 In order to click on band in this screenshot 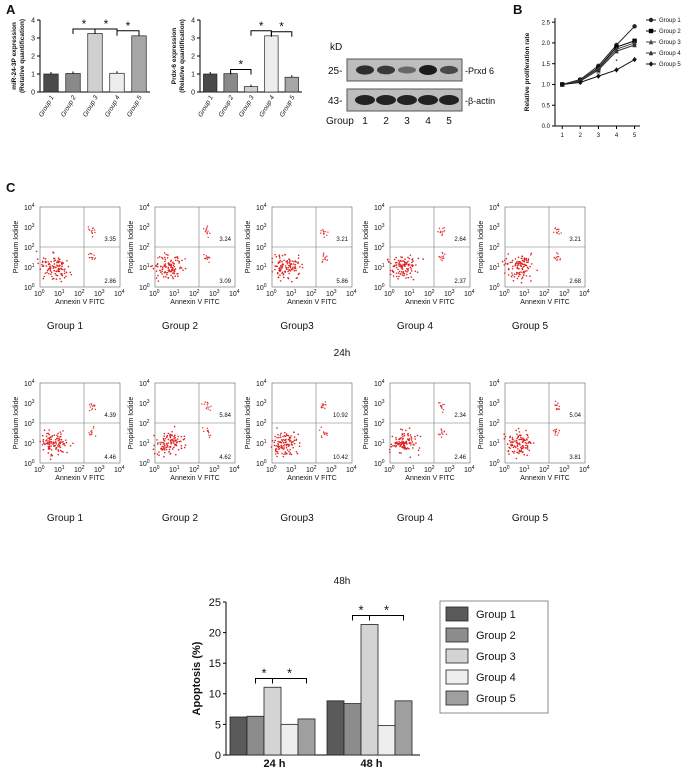, I will do `click(386, 70)`.